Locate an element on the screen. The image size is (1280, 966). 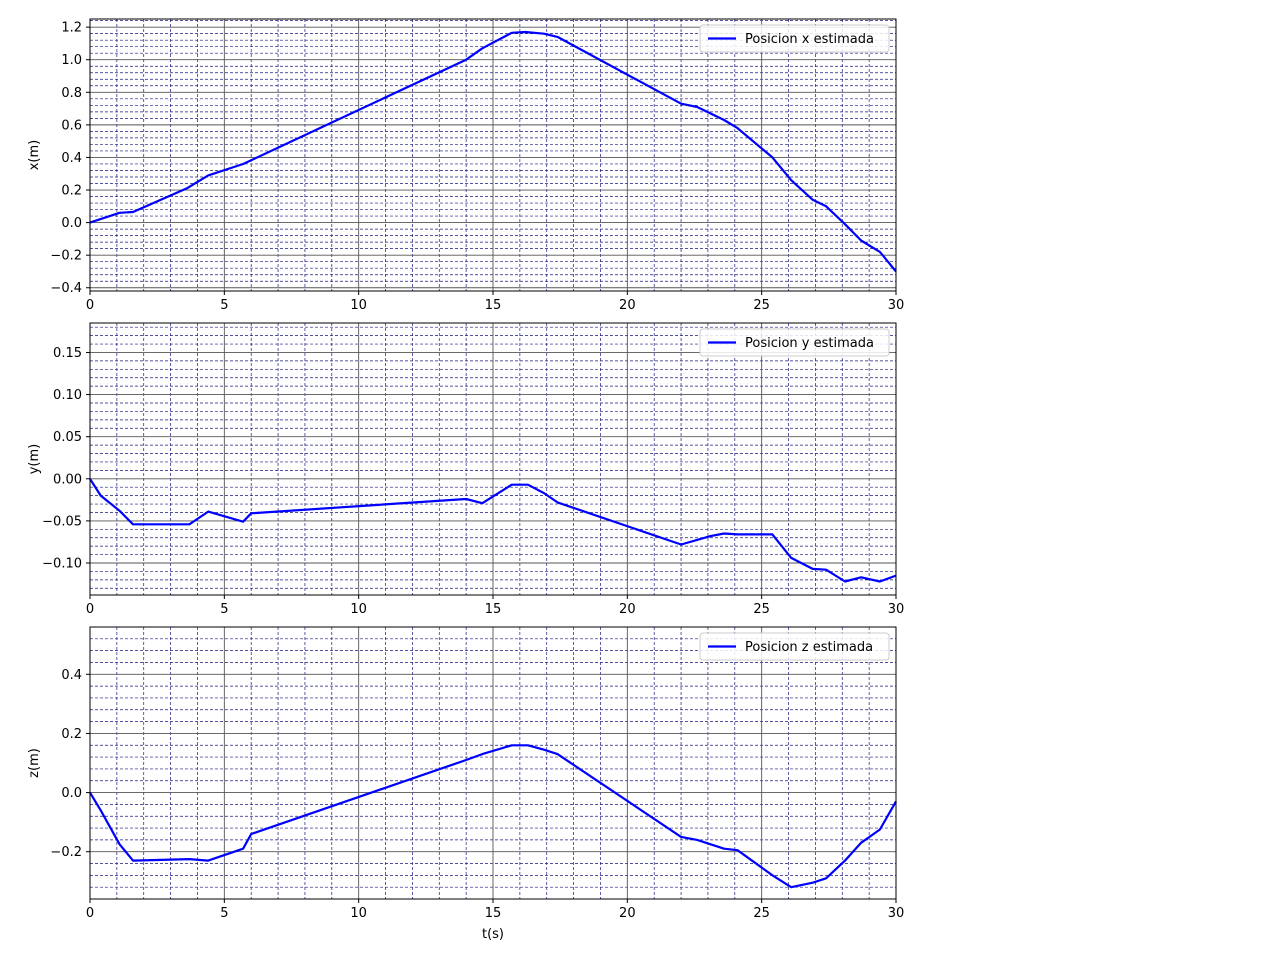
y-axis-label: y(m) is located at coordinates (34, 459).